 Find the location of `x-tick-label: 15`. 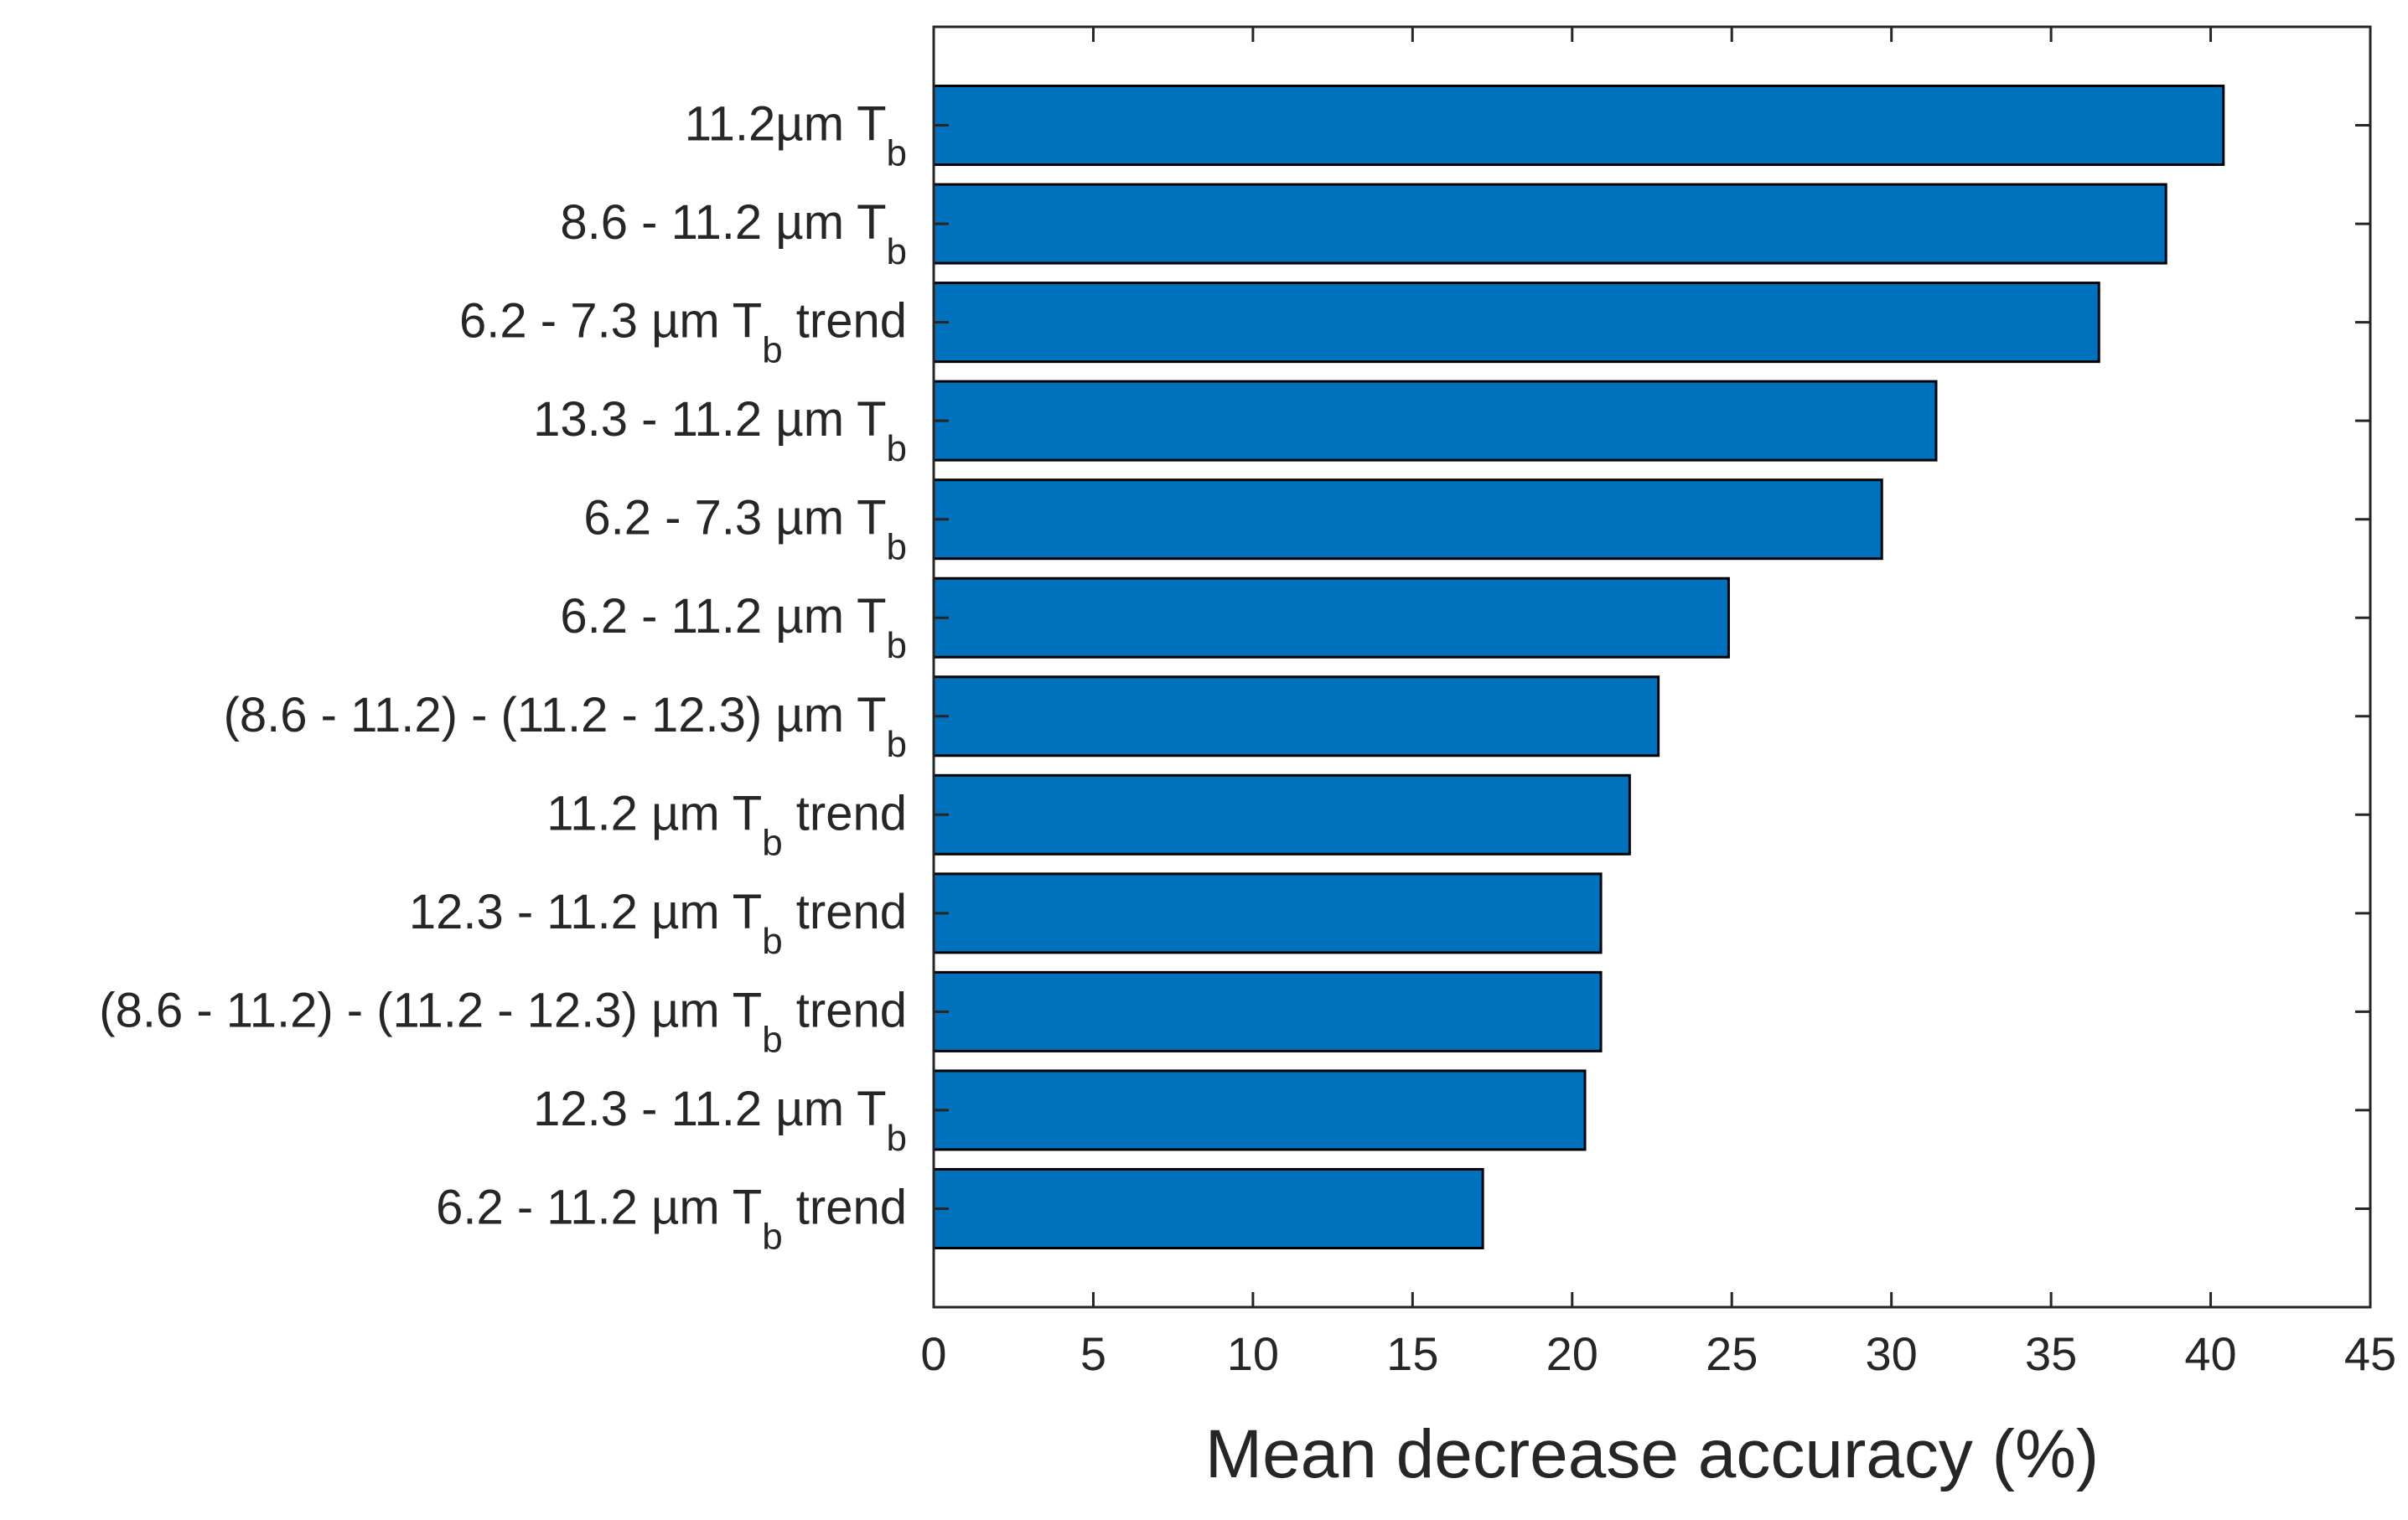

x-tick-label: 15 is located at coordinates (1412, 1353).